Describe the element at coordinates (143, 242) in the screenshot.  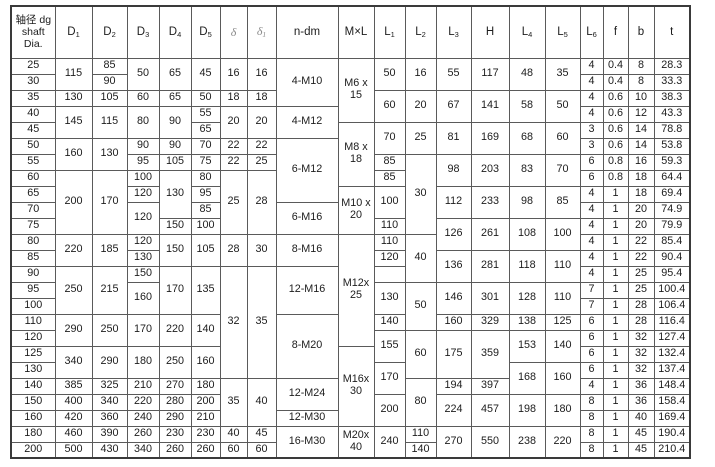
I see `cell-D3-r11: 120` at that location.